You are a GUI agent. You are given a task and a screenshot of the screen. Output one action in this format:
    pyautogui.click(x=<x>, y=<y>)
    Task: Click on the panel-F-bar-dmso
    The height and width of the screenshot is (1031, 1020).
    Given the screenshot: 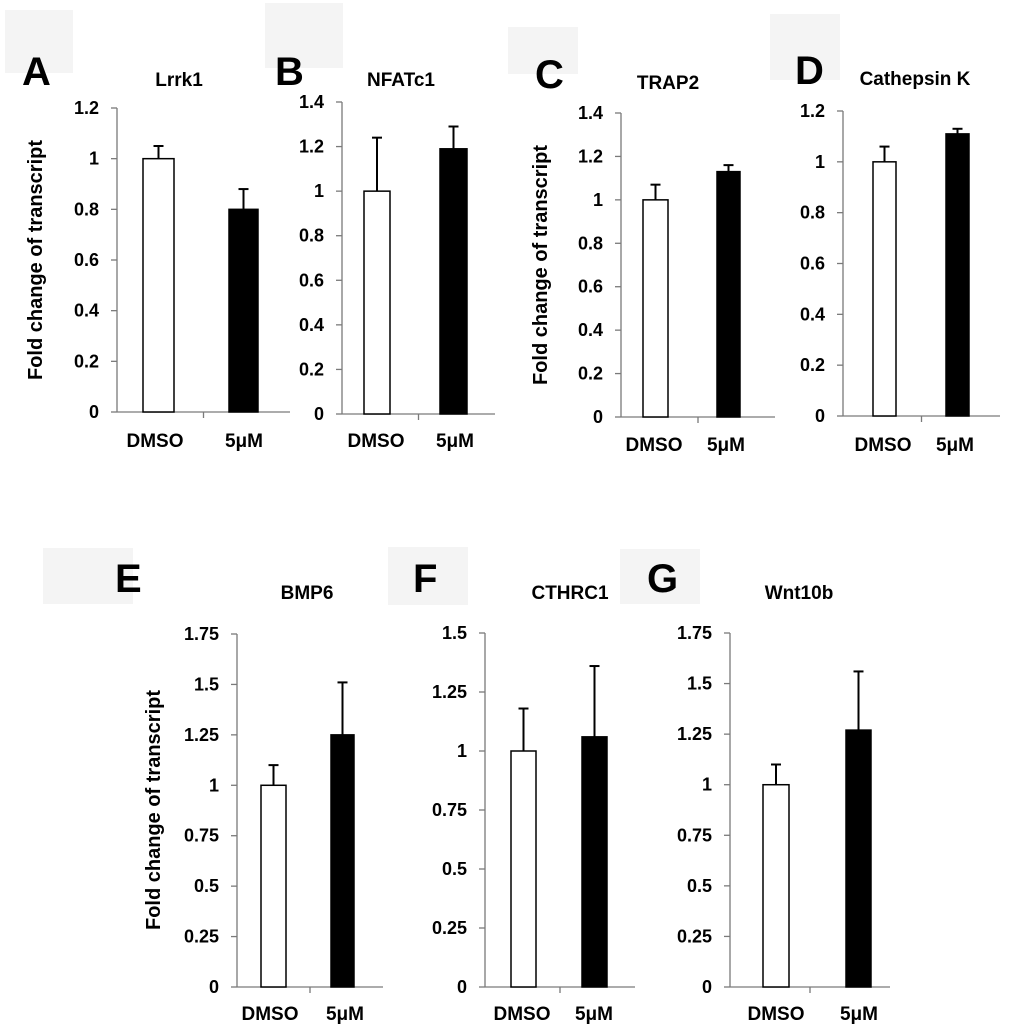 What is the action you would take?
    pyautogui.click(x=523, y=869)
    